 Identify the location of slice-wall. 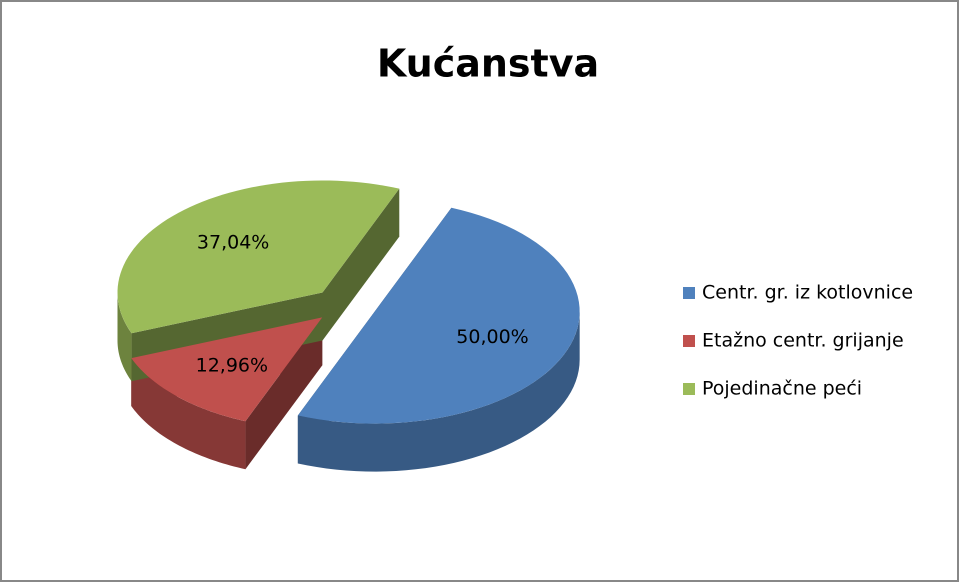
(361, 264).